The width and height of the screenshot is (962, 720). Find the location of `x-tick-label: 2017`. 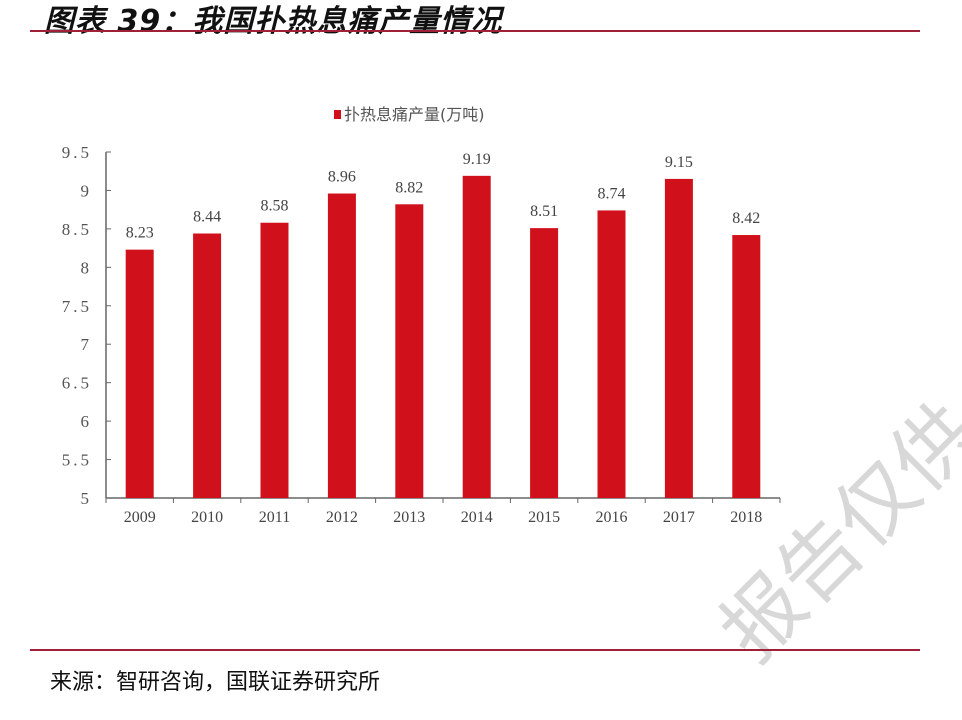

x-tick-label: 2017 is located at coordinates (679, 517).